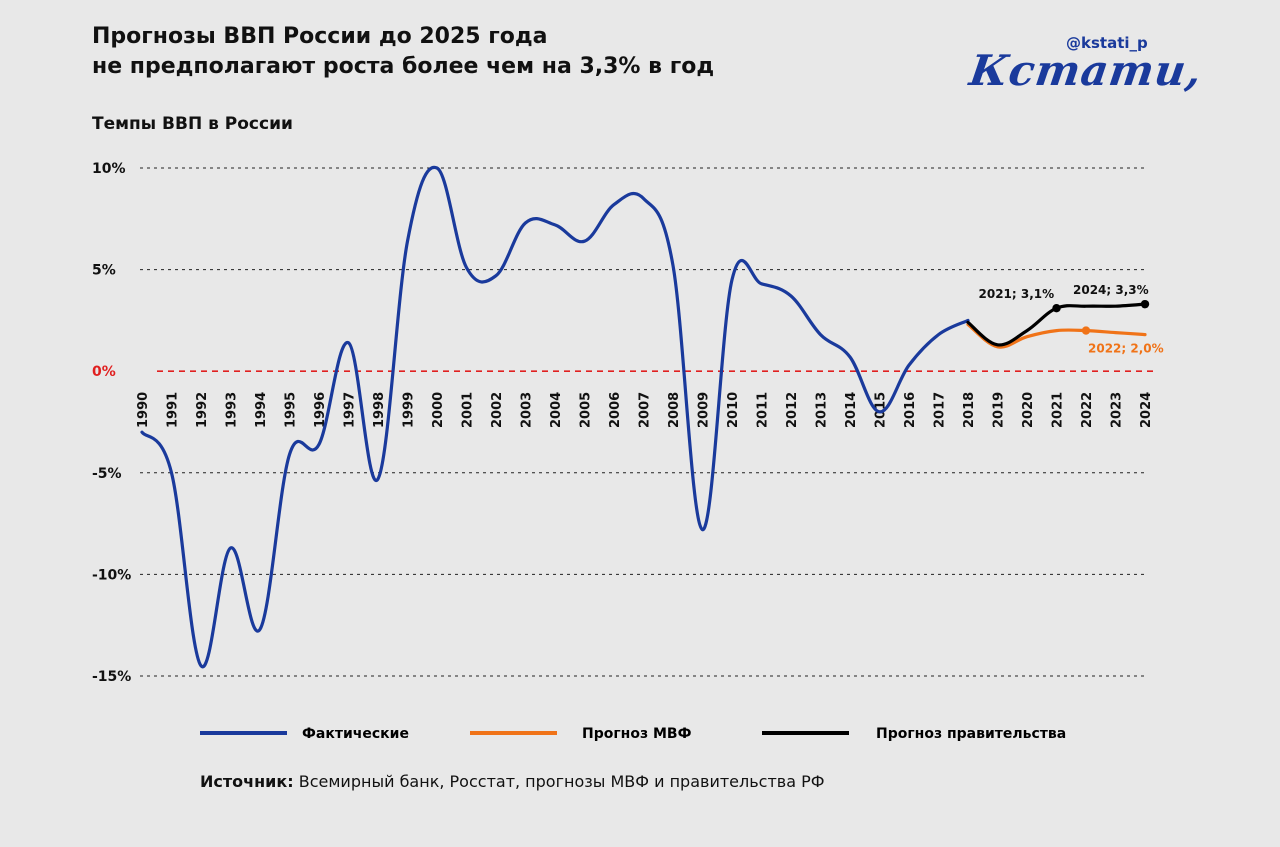 The height and width of the screenshot is (847, 1280). Describe the element at coordinates (674, 410) in the screenshot. I see `x-tick-label: 2008` at that location.